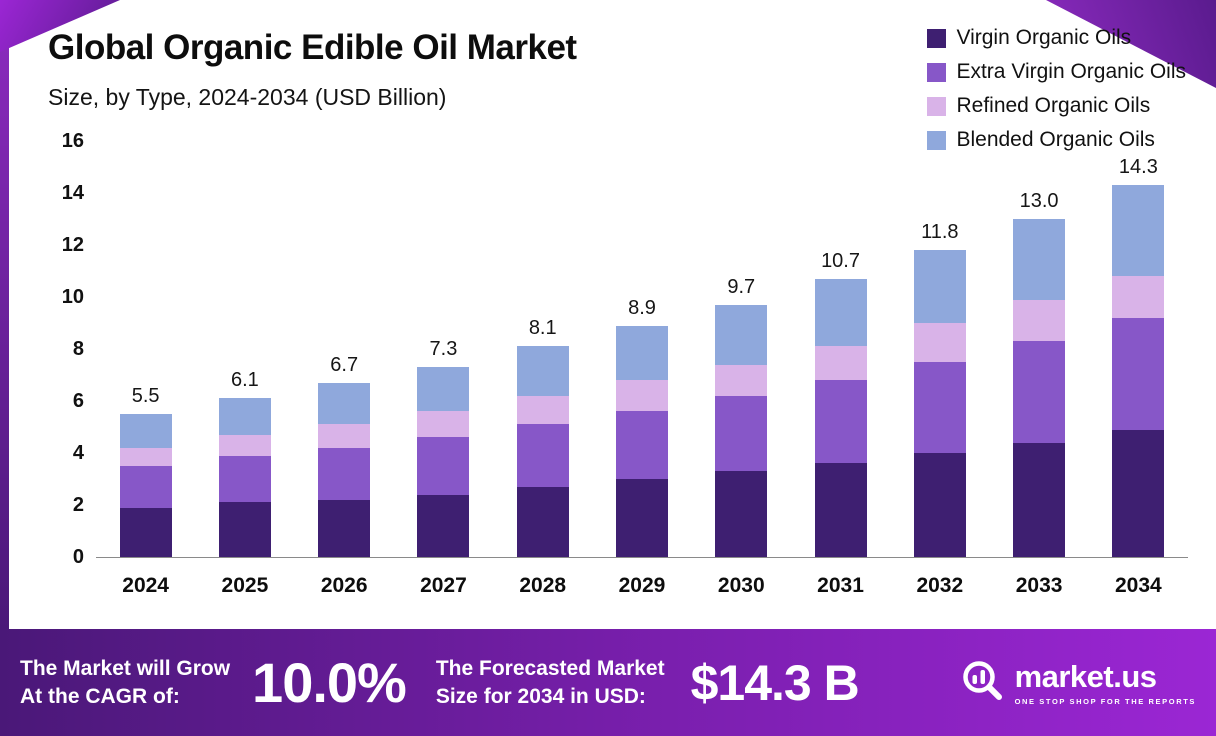  What do you see at coordinates (1071, 71) in the screenshot?
I see `legend-label: Extra Virgin Organic Oils` at bounding box center [1071, 71].